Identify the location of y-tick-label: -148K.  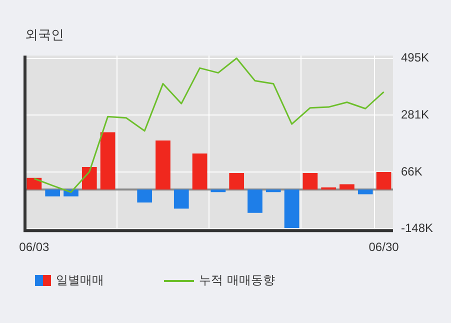
(417, 228).